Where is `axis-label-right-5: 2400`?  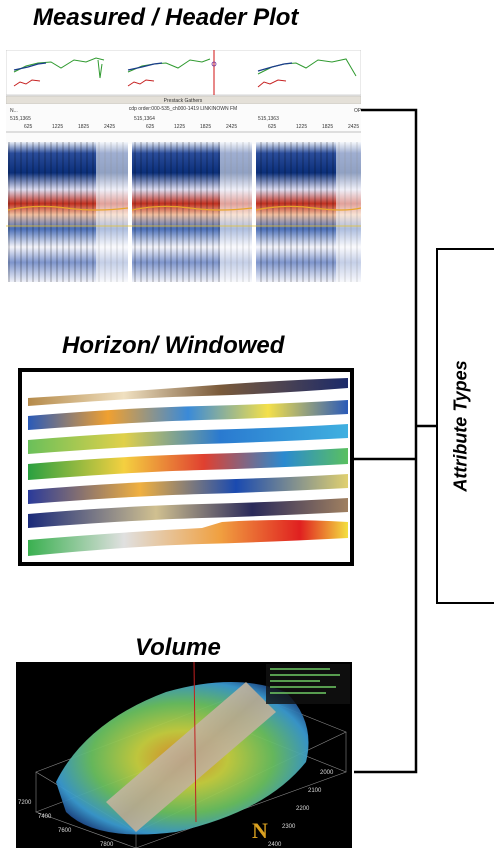 axis-label-right-5: 2400 is located at coordinates (275, 845).